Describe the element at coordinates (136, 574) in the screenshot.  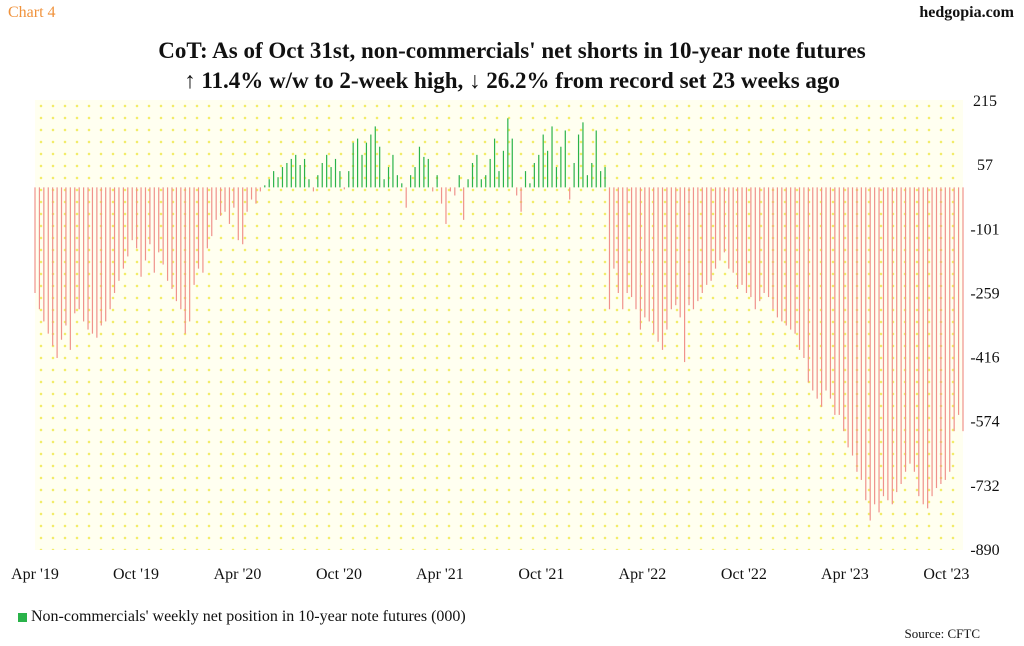
I see `x-tick-label: Oct '19` at that location.